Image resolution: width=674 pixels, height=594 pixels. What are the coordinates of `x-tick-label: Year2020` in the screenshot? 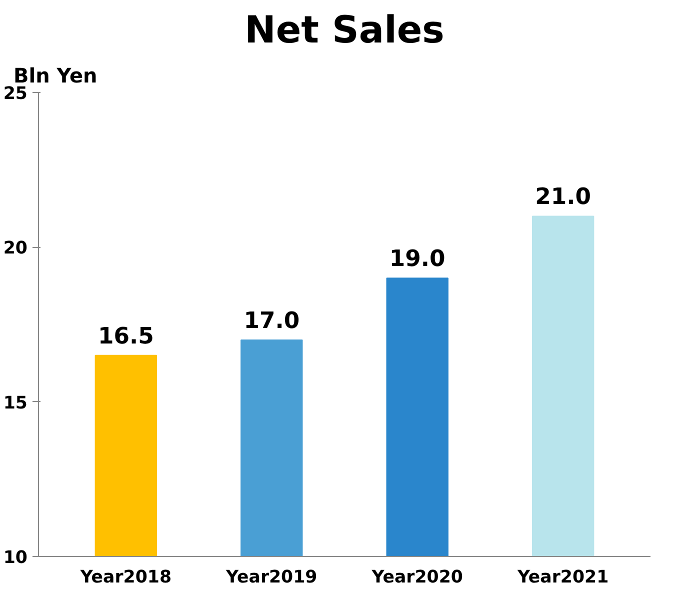 It's located at (416, 578).